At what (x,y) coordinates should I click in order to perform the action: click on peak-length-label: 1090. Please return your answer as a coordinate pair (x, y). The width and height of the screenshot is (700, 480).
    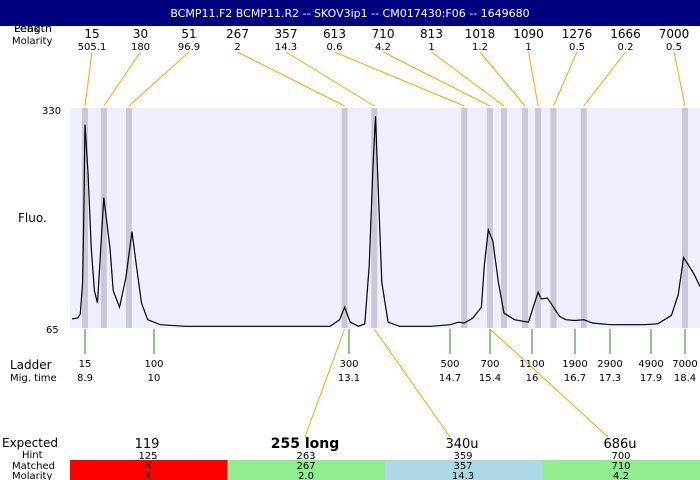
    Looking at the image, I should click on (528, 34).